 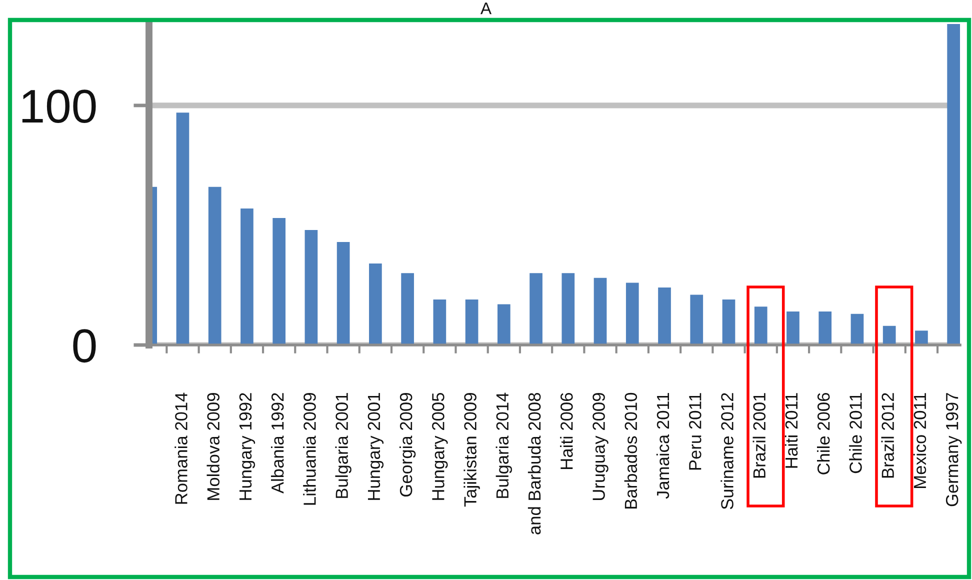 I want to click on x-tick-label: Barbados 2010, so click(x=631, y=450).